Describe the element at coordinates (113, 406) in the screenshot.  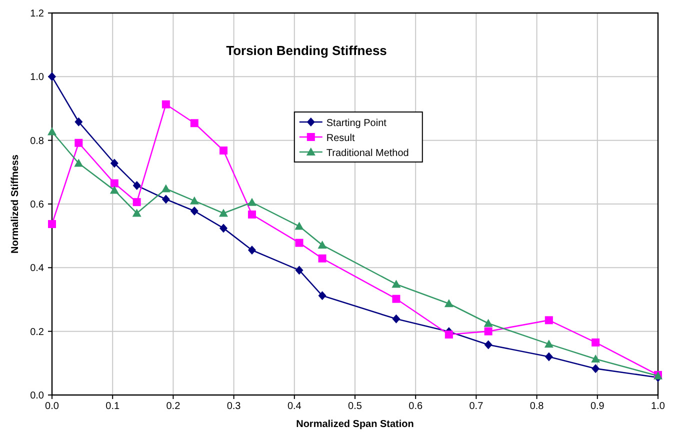
I see `x-tick-label: 0.1` at that location.